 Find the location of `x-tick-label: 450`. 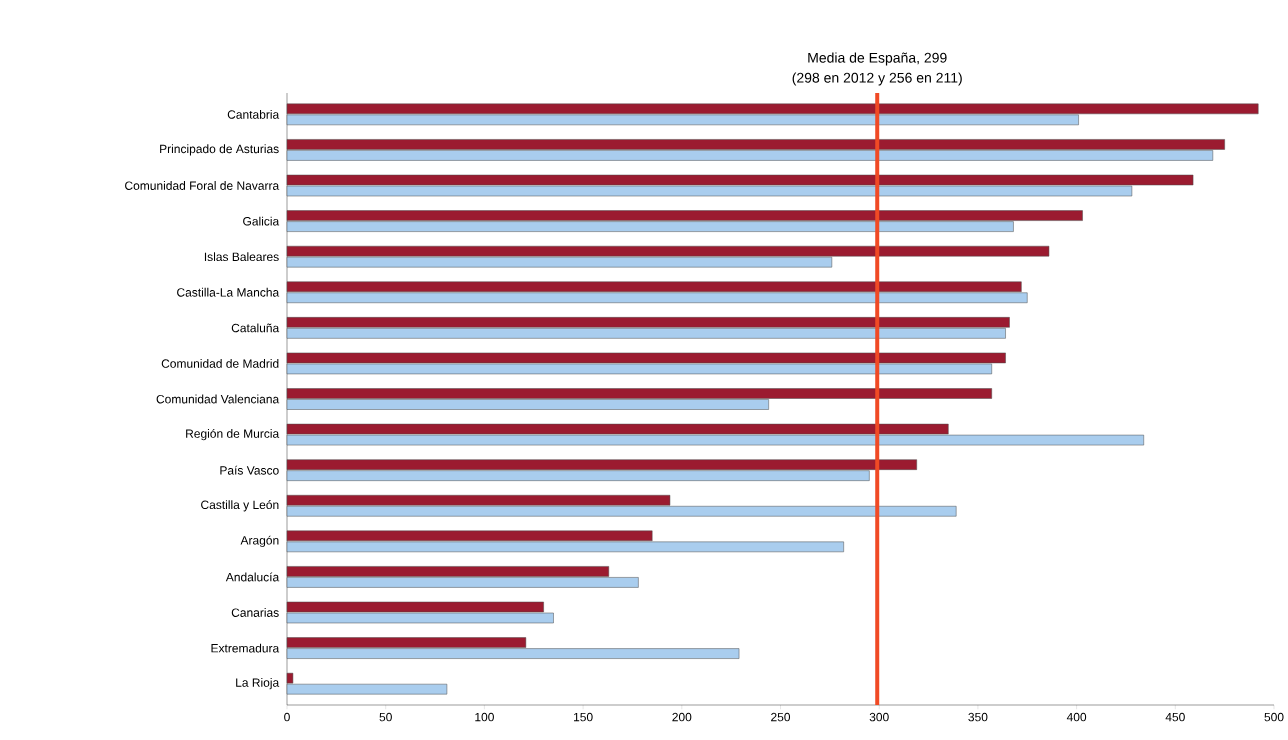

x-tick-label: 450 is located at coordinates (1175, 717).